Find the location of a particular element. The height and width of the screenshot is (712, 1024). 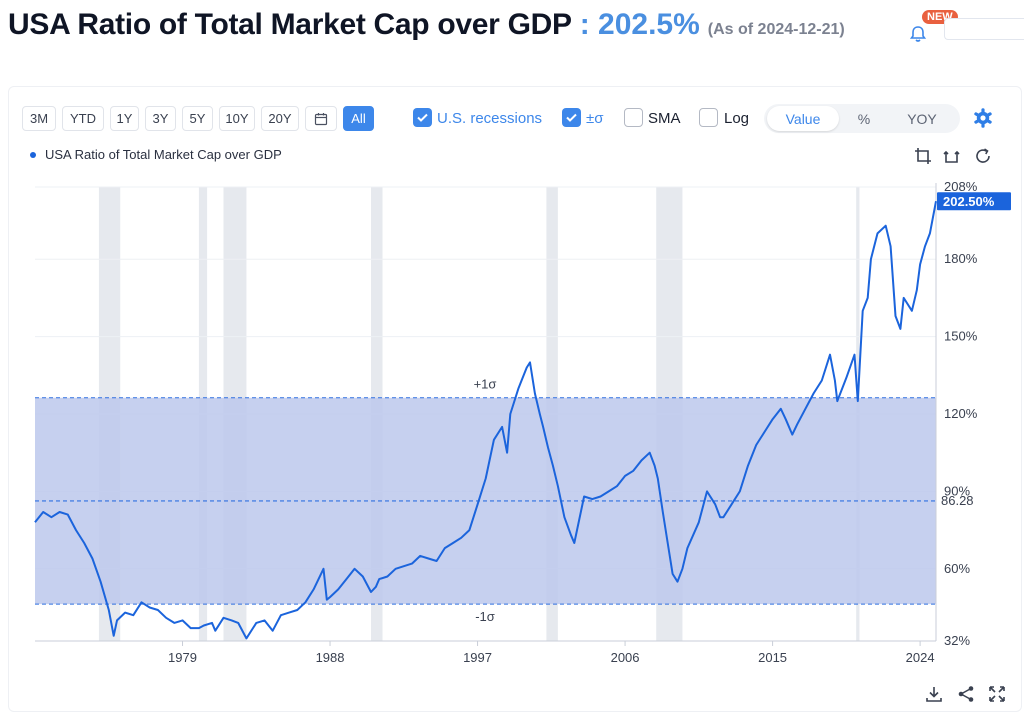

sigma-checkbox is located at coordinates (571, 117).